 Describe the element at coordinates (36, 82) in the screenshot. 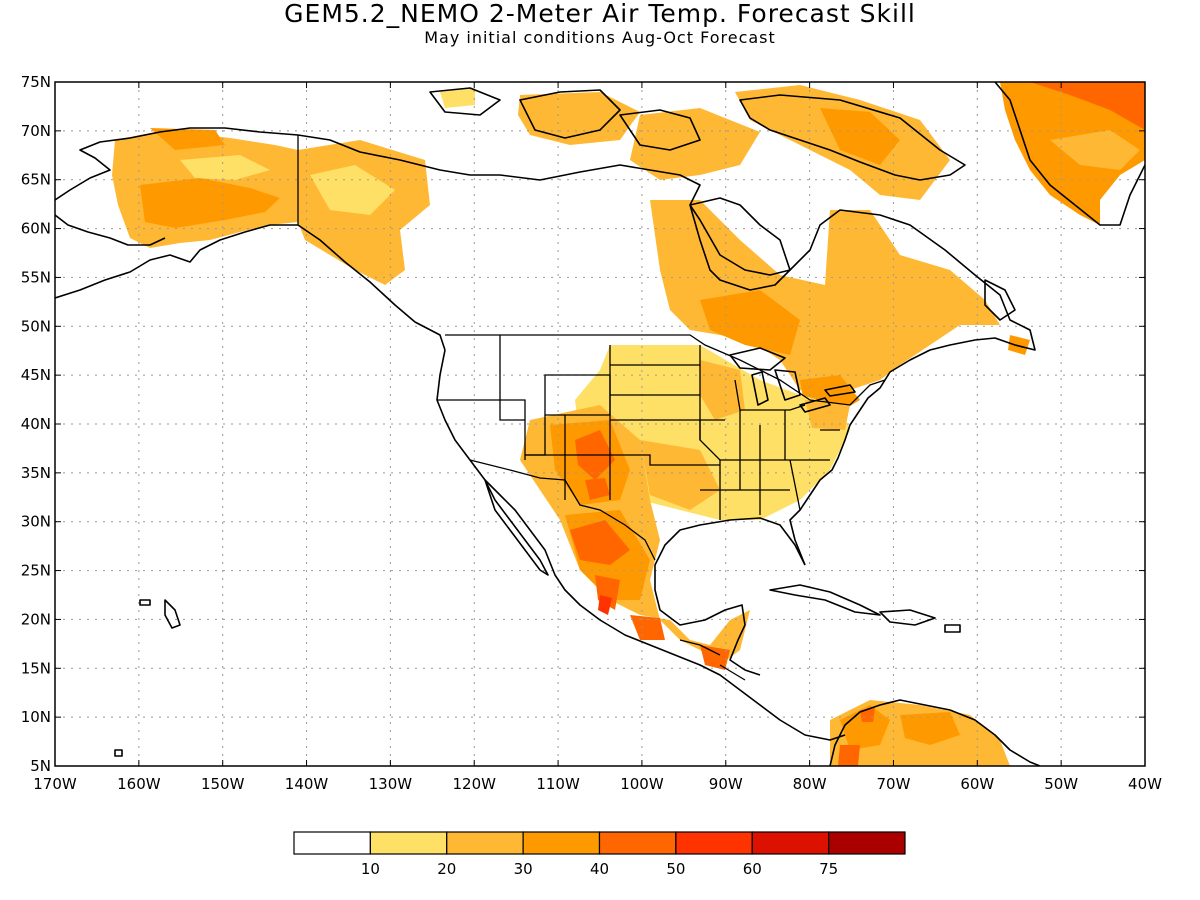

I see `lat-tick-label: 75N` at that location.